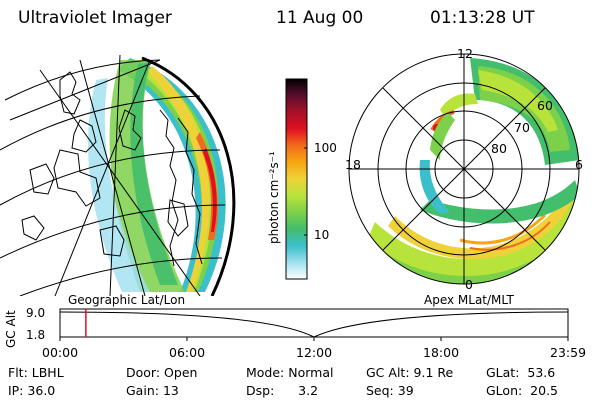 The image size is (600, 400). What do you see at coordinates (161, 372) in the screenshot?
I see `info-door: Door: Open` at bounding box center [161, 372].